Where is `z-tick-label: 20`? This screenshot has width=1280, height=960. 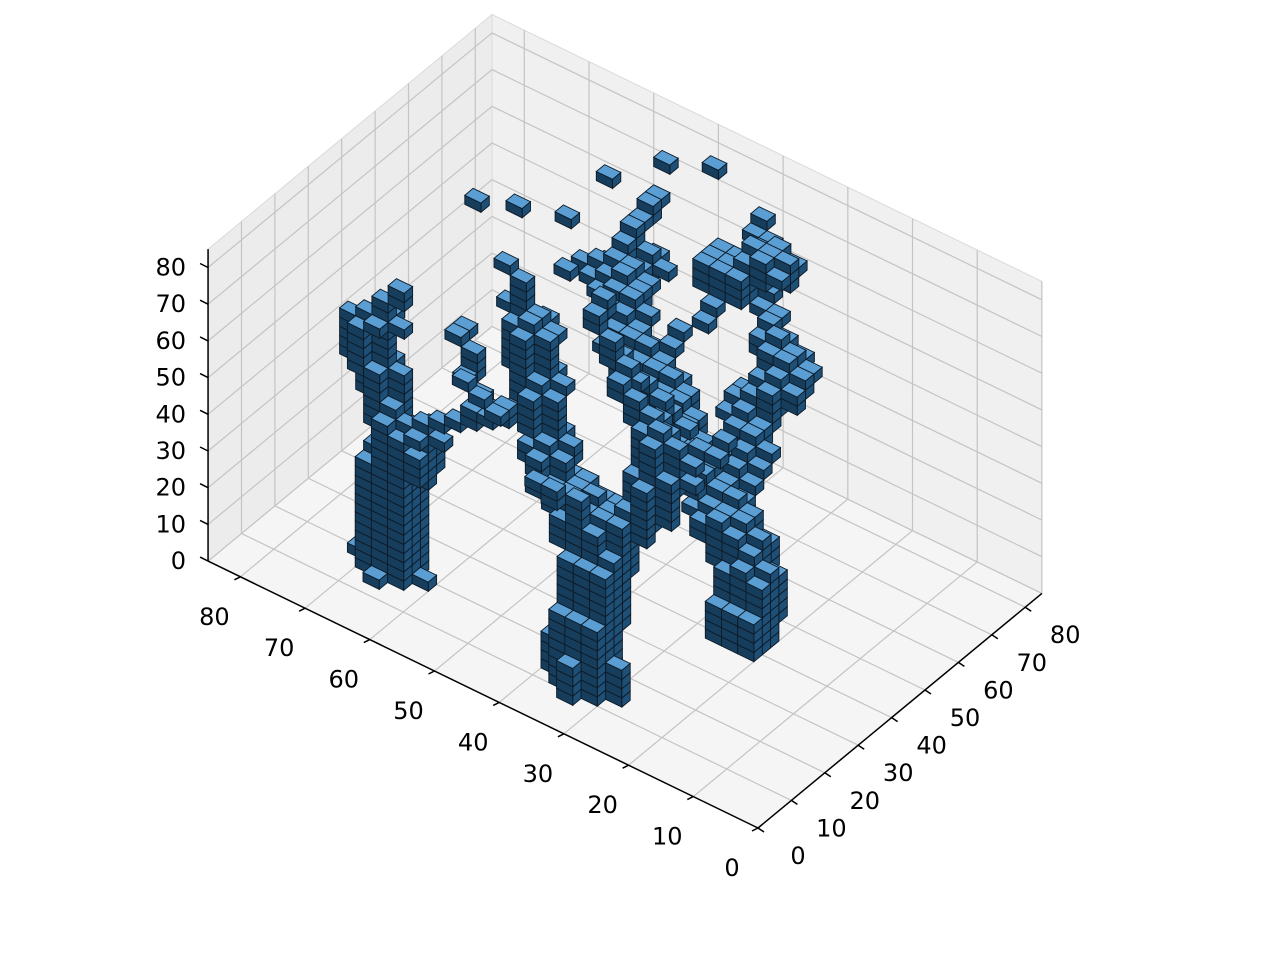
z-tick-label: 20 is located at coordinates (171, 488).